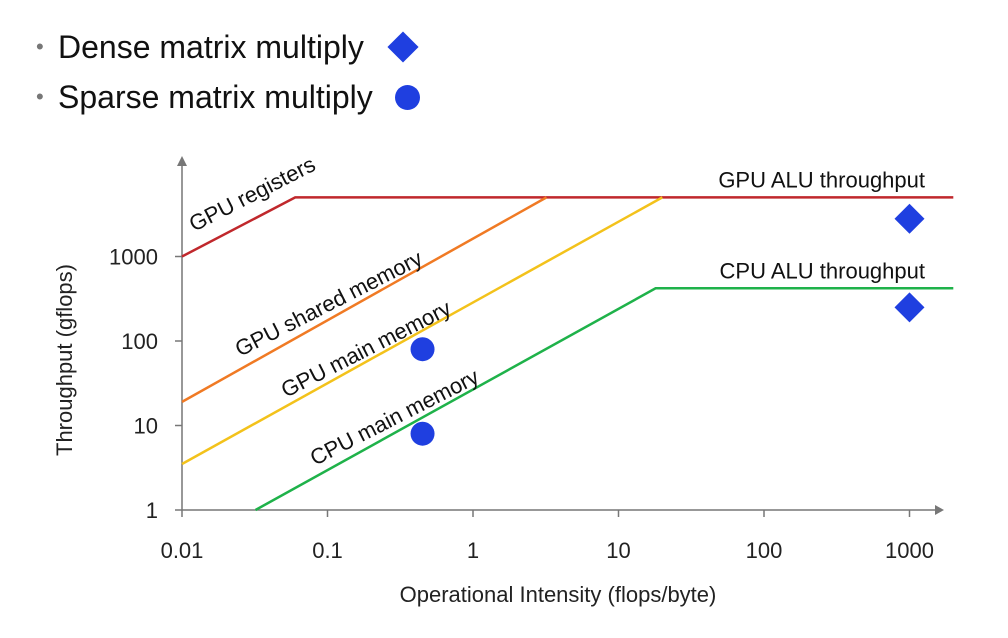 The height and width of the screenshot is (638, 1008). Describe the element at coordinates (473, 550) in the screenshot. I see `x-tick-label: 1` at that location.